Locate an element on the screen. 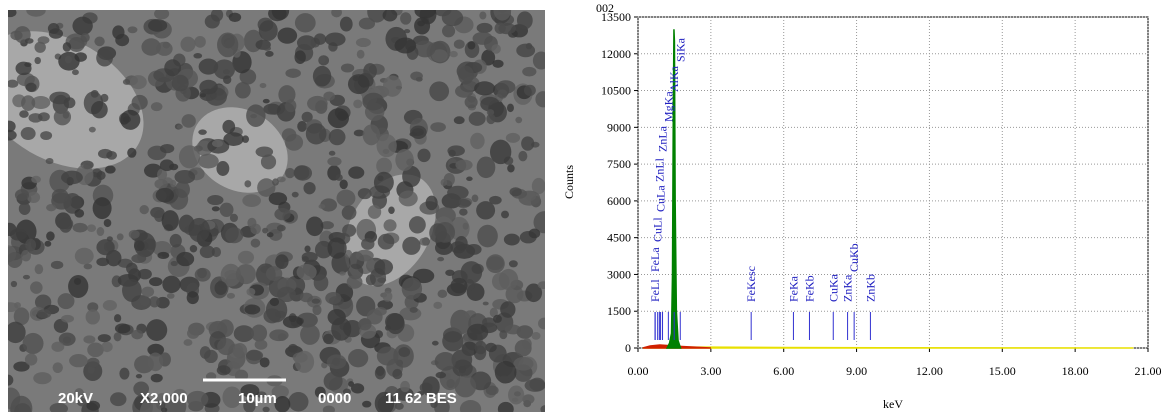  x-axis-label: keV is located at coordinates (893, 404).